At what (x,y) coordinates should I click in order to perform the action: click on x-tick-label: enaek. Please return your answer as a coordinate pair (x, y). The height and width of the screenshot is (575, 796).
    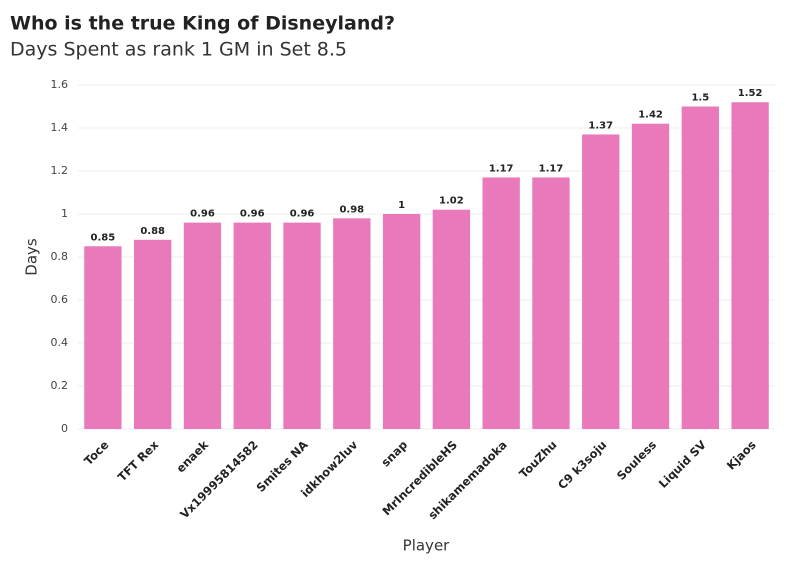
    Looking at the image, I should click on (192, 456).